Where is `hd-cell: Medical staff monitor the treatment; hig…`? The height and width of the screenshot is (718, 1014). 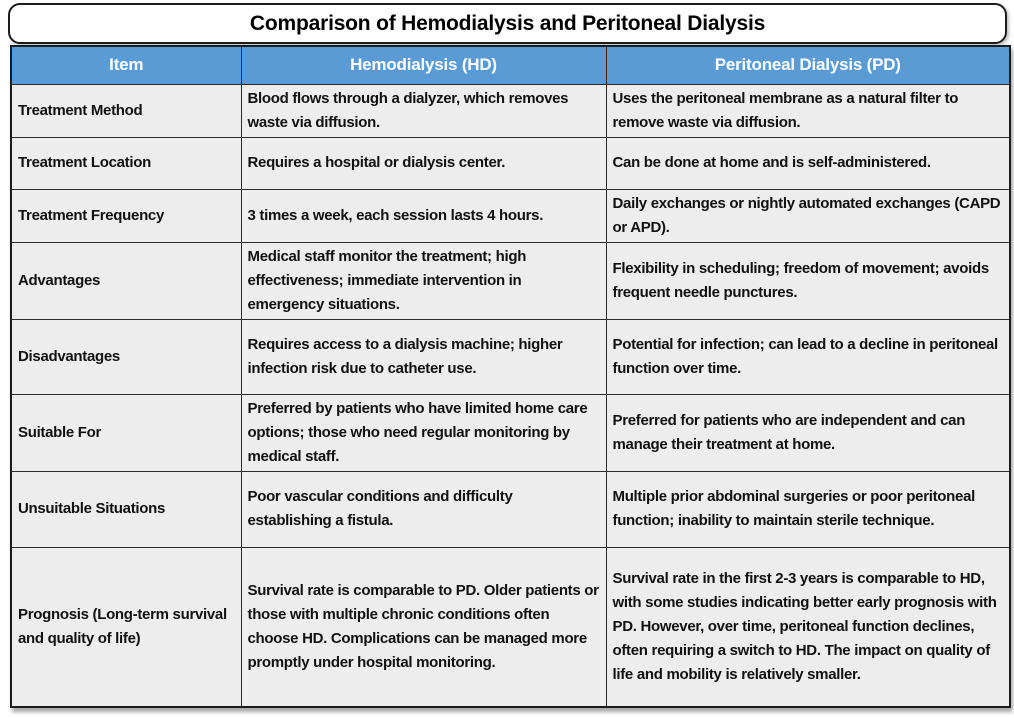 hd-cell: Medical staff monitor the treatment; hig… is located at coordinates (423, 280).